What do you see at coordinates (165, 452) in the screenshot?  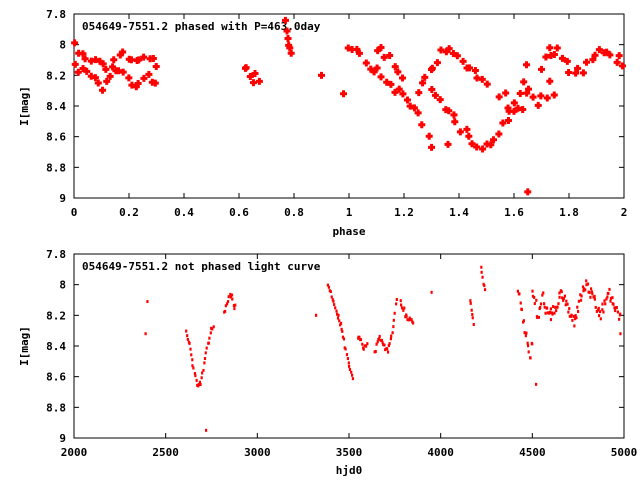 I see `x-tick-label: 2500` at bounding box center [165, 452].